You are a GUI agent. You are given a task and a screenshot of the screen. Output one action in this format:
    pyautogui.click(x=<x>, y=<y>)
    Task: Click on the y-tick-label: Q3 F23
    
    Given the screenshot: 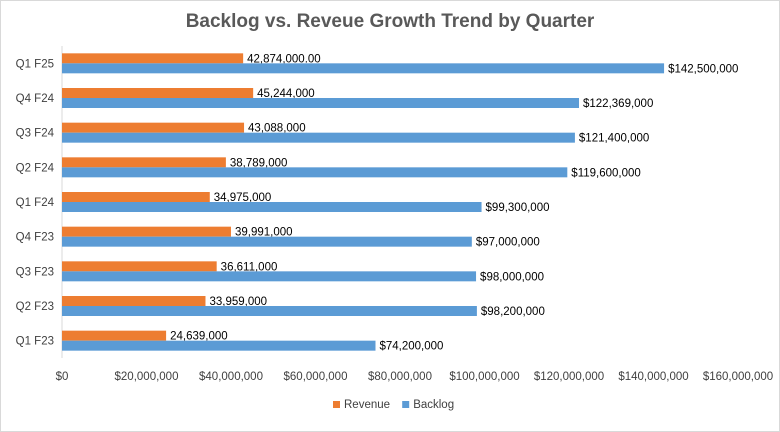 What is the action you would take?
    pyautogui.click(x=35, y=272)
    